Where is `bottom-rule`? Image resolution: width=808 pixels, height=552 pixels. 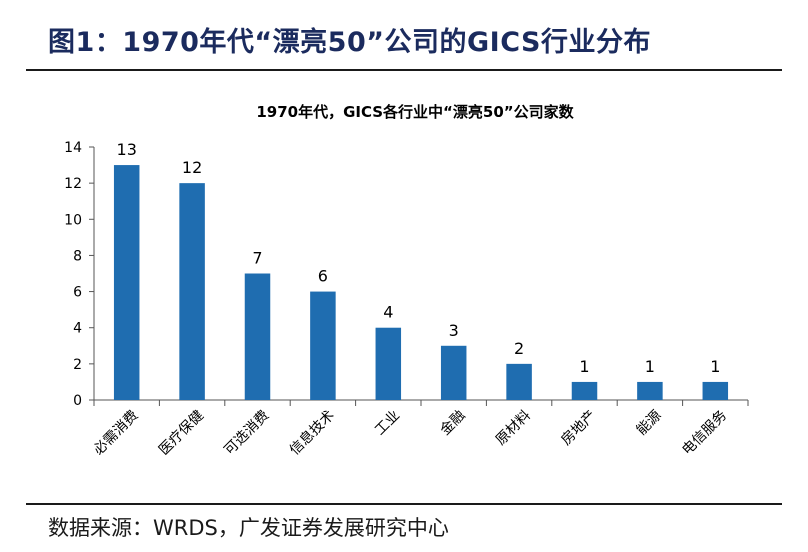
bottom-rule is located at coordinates (404, 504).